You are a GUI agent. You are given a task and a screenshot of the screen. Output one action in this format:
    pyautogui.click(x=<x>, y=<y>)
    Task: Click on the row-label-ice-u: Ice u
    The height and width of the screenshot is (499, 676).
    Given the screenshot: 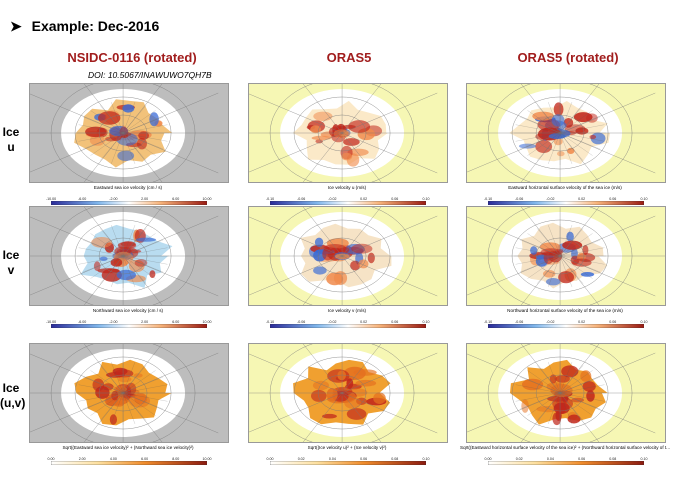 What is the action you would take?
    pyautogui.click(x=11, y=140)
    